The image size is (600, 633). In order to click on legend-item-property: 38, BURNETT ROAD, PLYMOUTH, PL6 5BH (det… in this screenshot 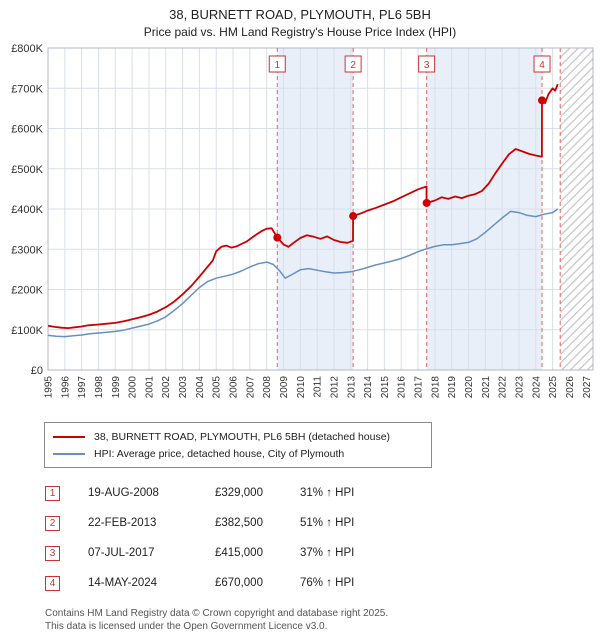, I will do `click(238, 436)`.